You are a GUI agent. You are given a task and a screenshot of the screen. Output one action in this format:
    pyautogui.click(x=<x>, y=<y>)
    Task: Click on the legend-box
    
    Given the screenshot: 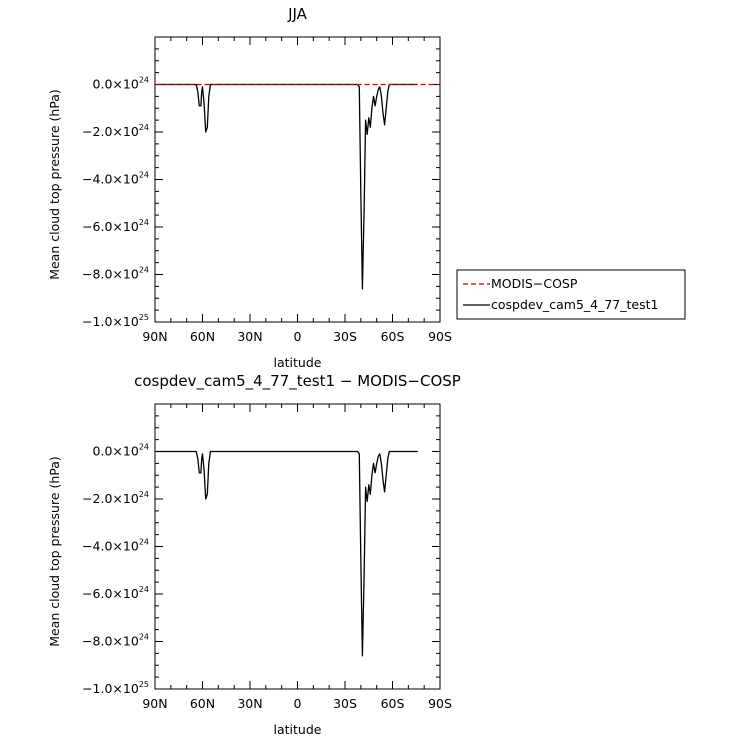 What is the action you would take?
    pyautogui.click(x=571, y=294)
    